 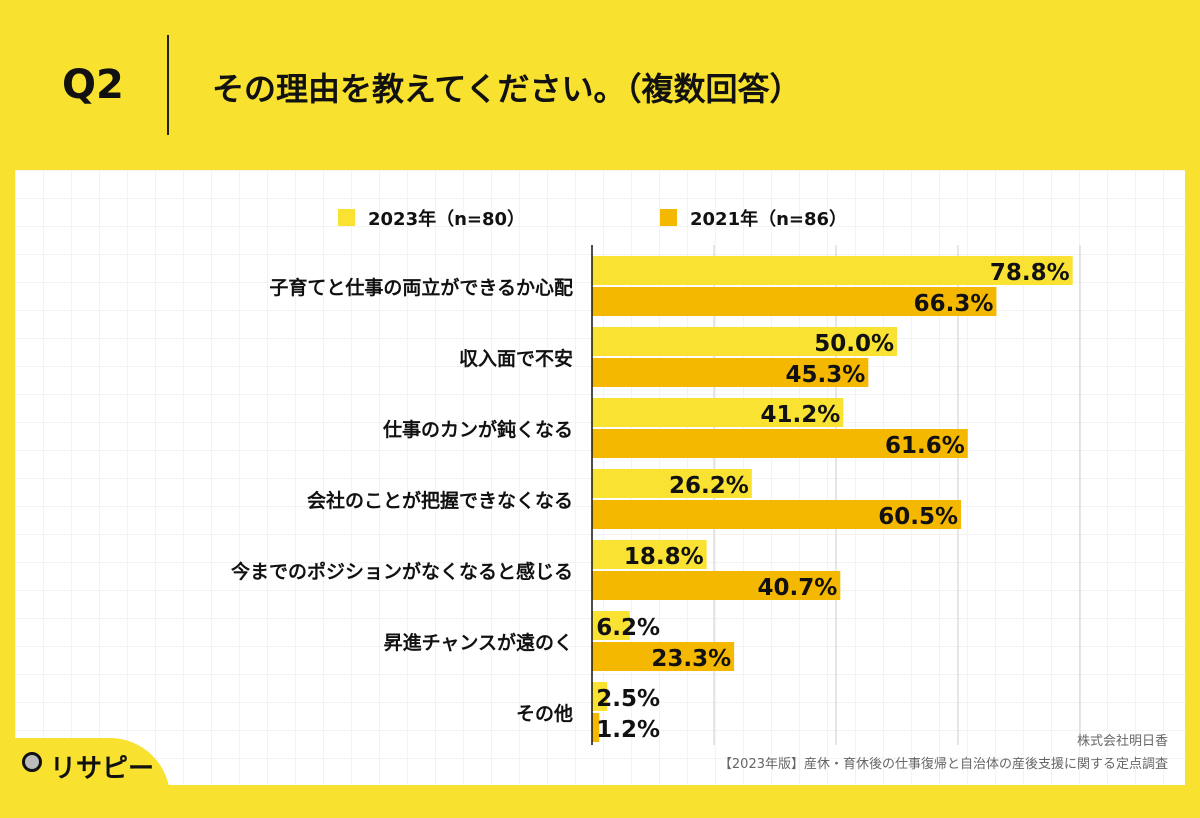 What do you see at coordinates (507, 89) in the screenshot?
I see `page-title: その理由を教えてください。（複数回答）` at bounding box center [507, 89].